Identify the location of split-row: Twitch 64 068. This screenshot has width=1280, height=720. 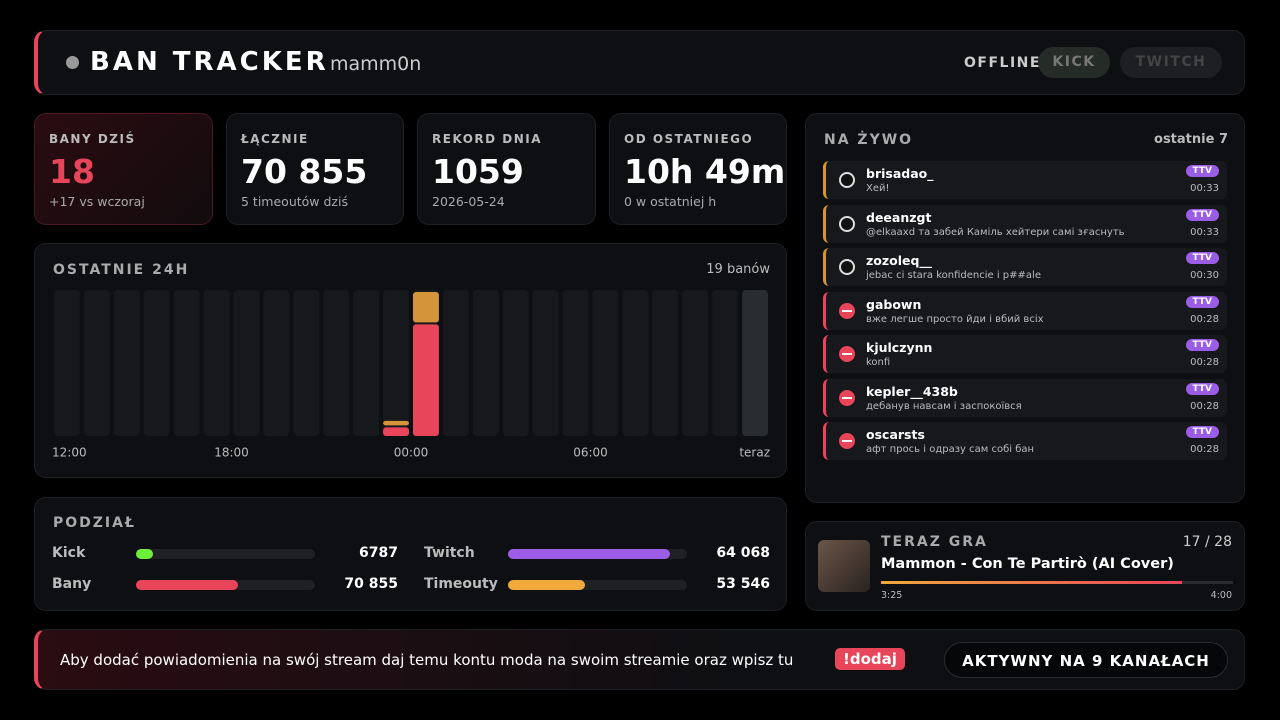
(601, 555).